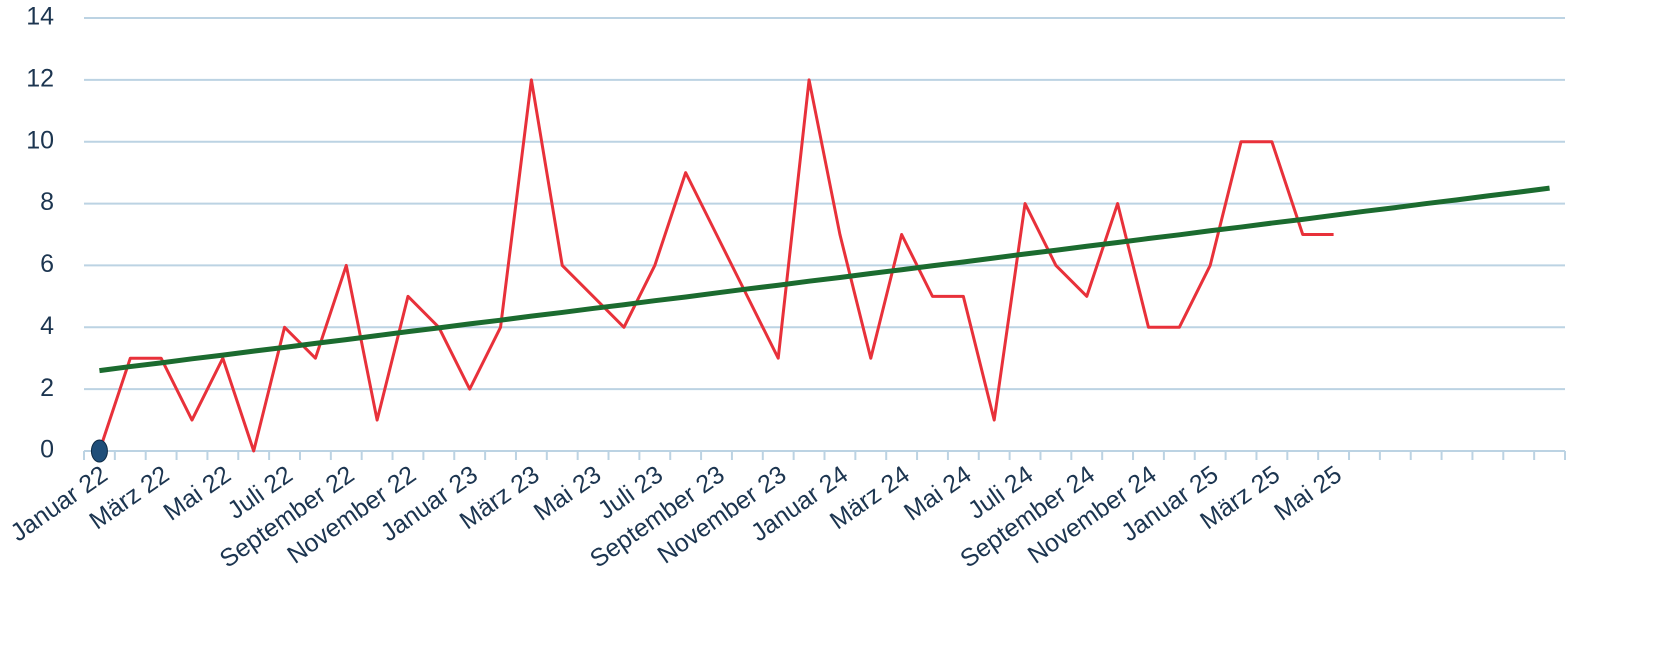 Image resolution: width=1655 pixels, height=664 pixels. Describe the element at coordinates (40, 17) in the screenshot. I see `y-tick-label: 14` at that location.